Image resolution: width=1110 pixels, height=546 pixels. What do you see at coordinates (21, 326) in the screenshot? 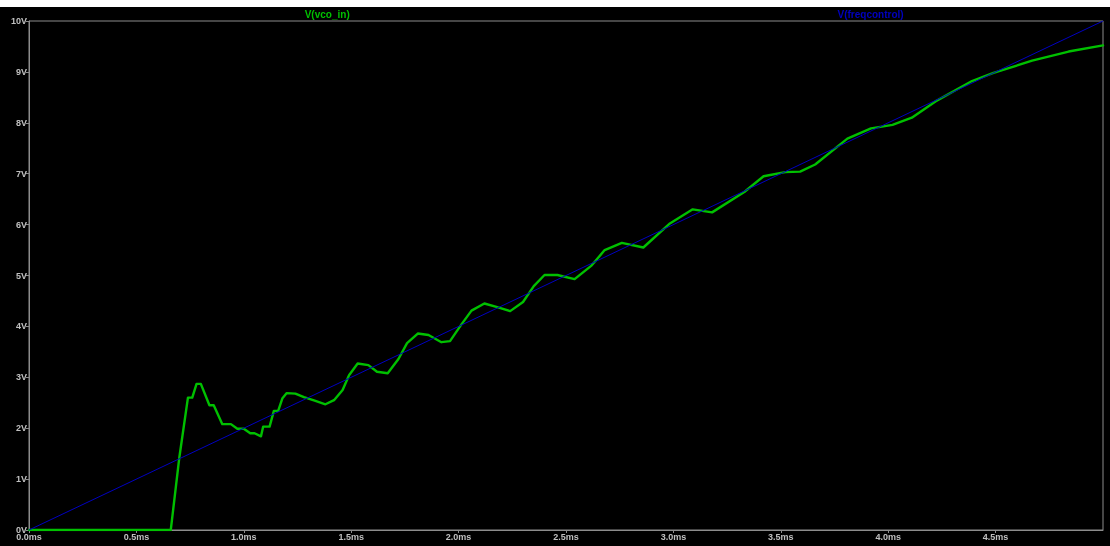
I see `y-tick-label: 4V` at bounding box center [21, 326].